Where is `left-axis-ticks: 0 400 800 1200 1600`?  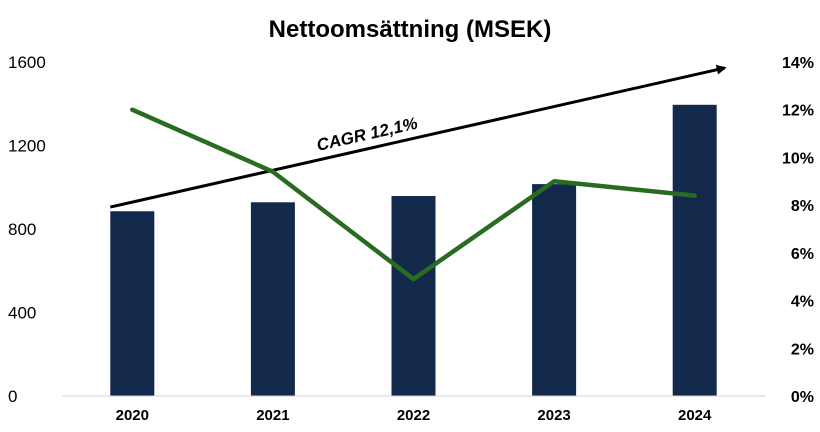
left-axis-ticks: 0 400 800 1200 1600 is located at coordinates (27, 229).